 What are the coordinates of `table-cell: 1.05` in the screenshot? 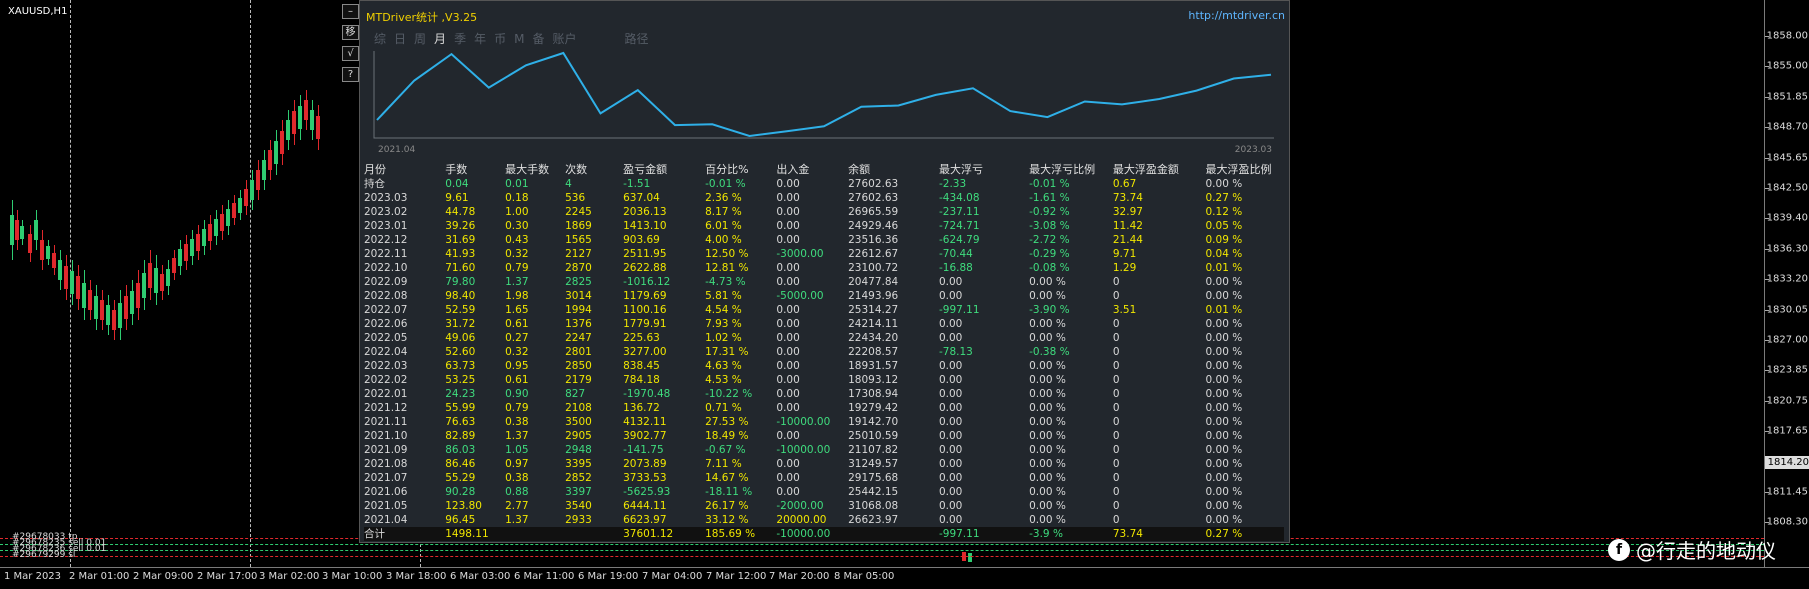 It's located at (517, 450).